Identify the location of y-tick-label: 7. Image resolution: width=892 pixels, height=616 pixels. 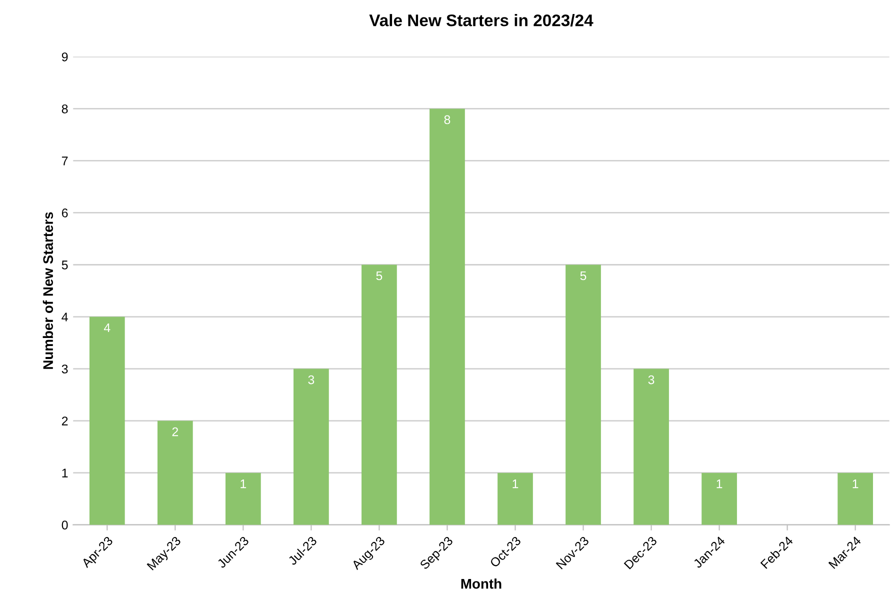
(65, 161).